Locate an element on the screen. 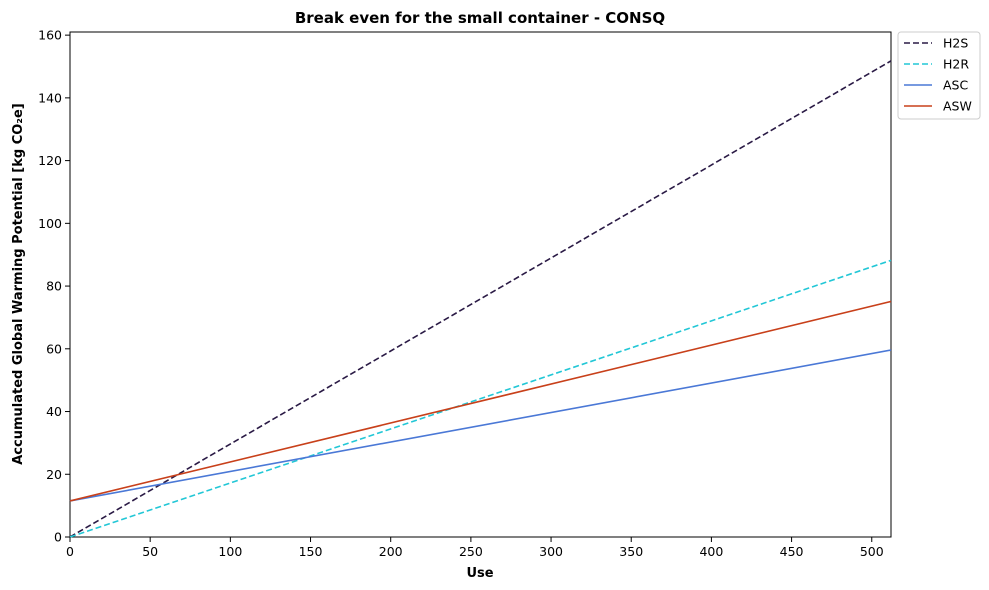 The height and width of the screenshot is (590, 989). x-tick-label: 300 is located at coordinates (551, 551).